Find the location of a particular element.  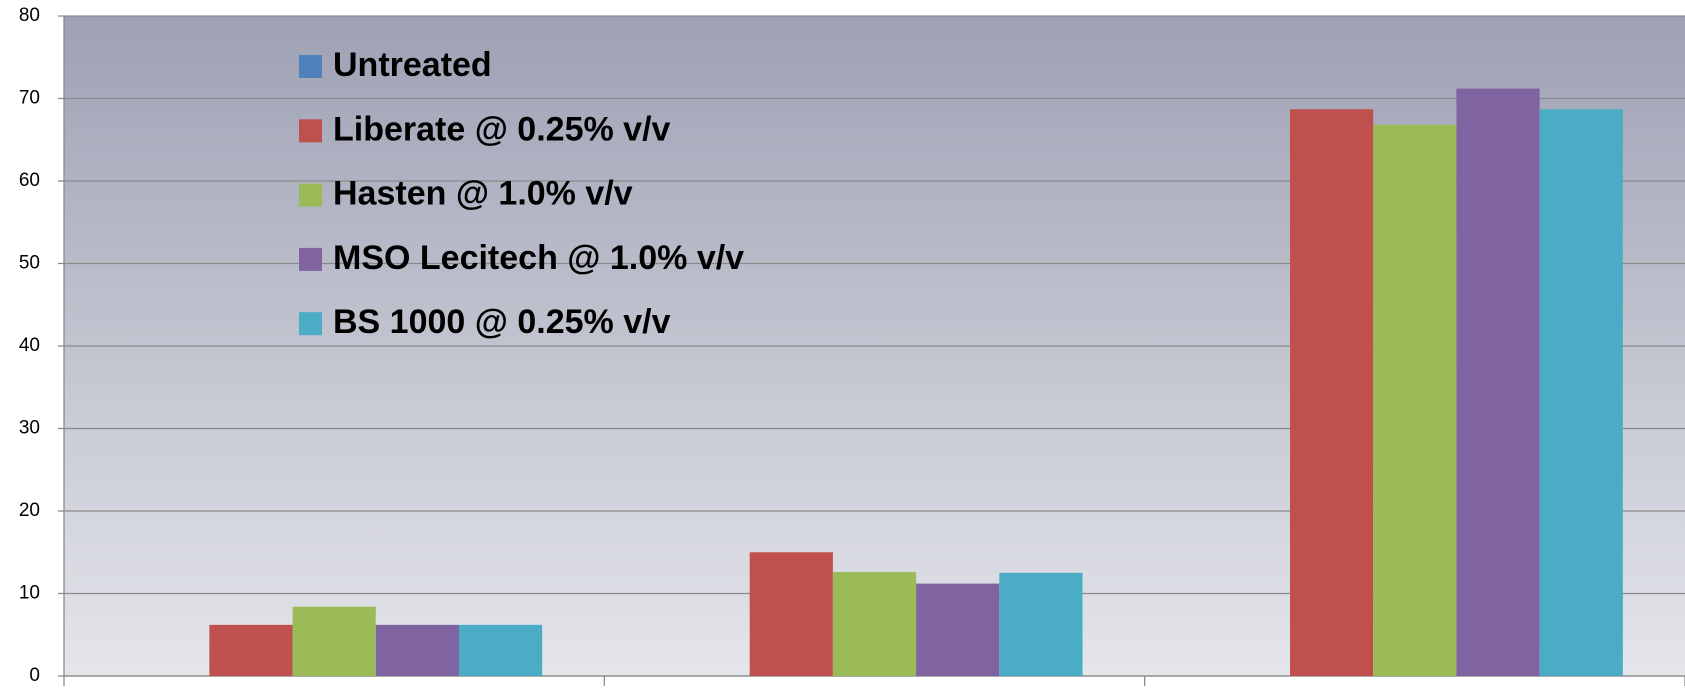

legend-label: Untreated is located at coordinates (412, 65).